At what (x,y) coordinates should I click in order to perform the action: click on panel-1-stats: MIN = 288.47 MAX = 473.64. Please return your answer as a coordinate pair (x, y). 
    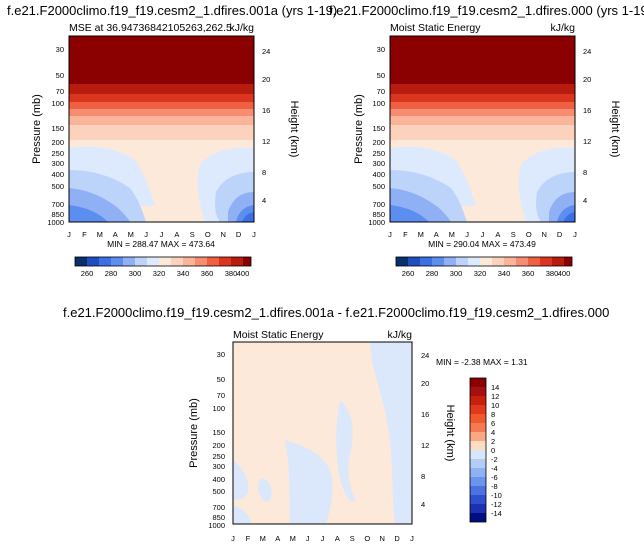
    Looking at the image, I should click on (161, 244).